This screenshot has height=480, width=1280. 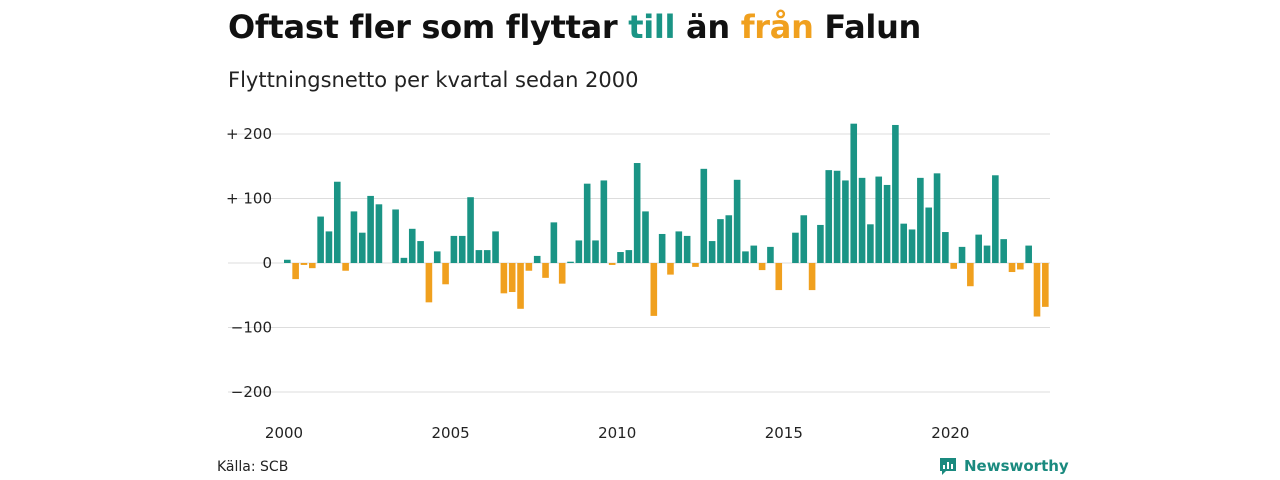 What do you see at coordinates (251, 328) in the screenshot?
I see `y-tick-label: −100` at bounding box center [251, 328].